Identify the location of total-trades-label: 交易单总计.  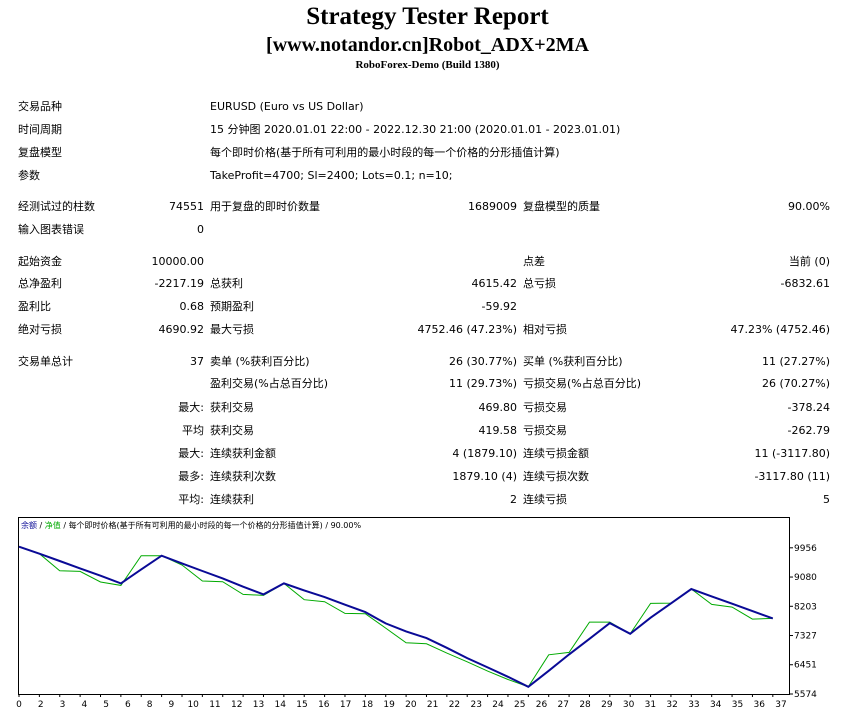
(45, 361).